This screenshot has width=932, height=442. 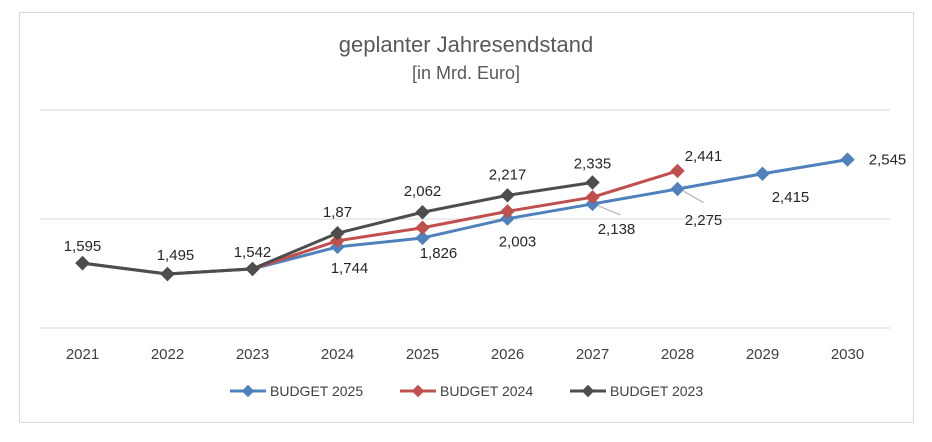 What do you see at coordinates (508, 174) in the screenshot?
I see `data-label: 2,217` at bounding box center [508, 174].